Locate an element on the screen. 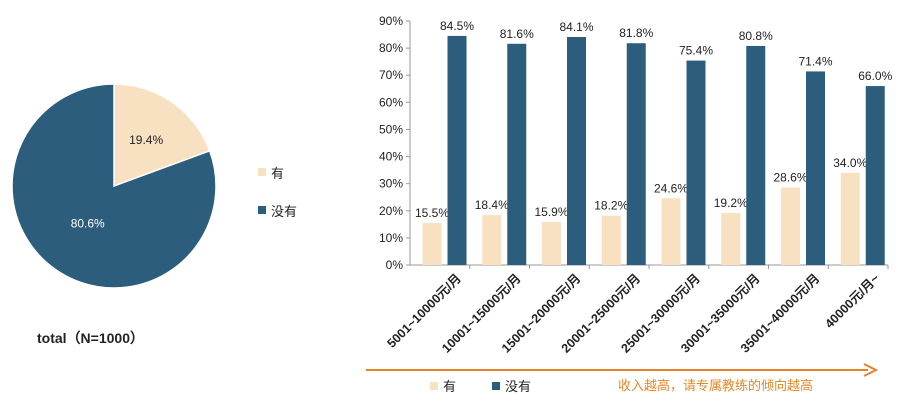 This screenshot has height=402, width=900. bar-value-label-no: 80.8% is located at coordinates (756, 36).